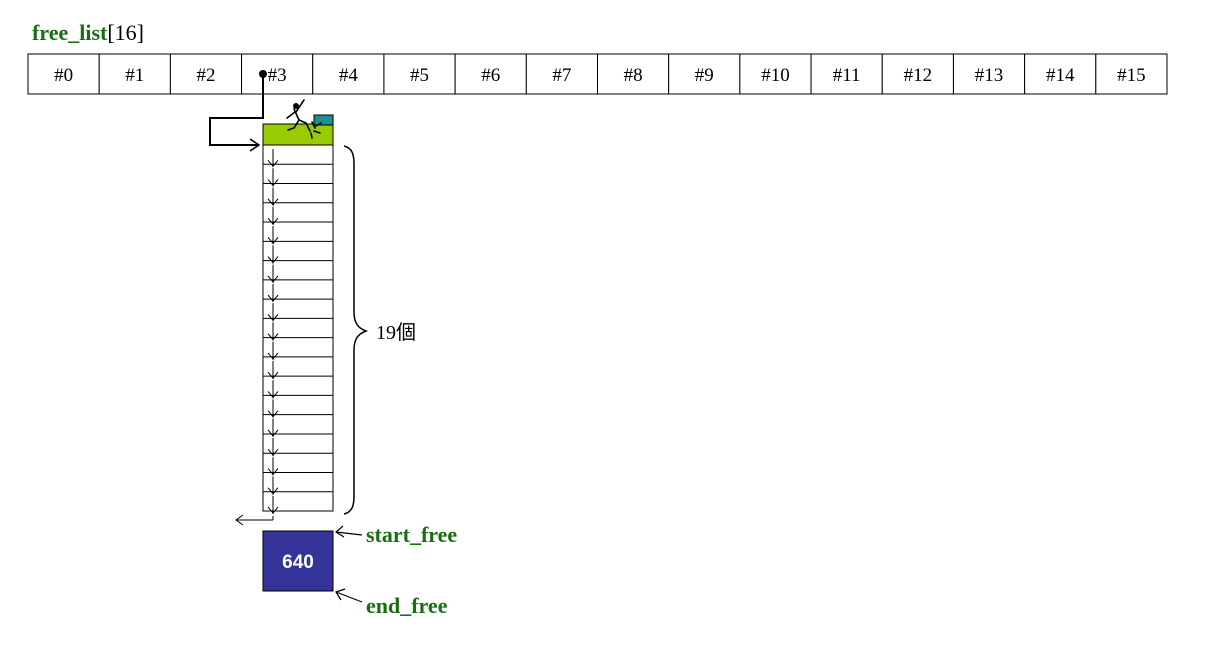  I want to click on slot-label: #15, so click(1131, 75).